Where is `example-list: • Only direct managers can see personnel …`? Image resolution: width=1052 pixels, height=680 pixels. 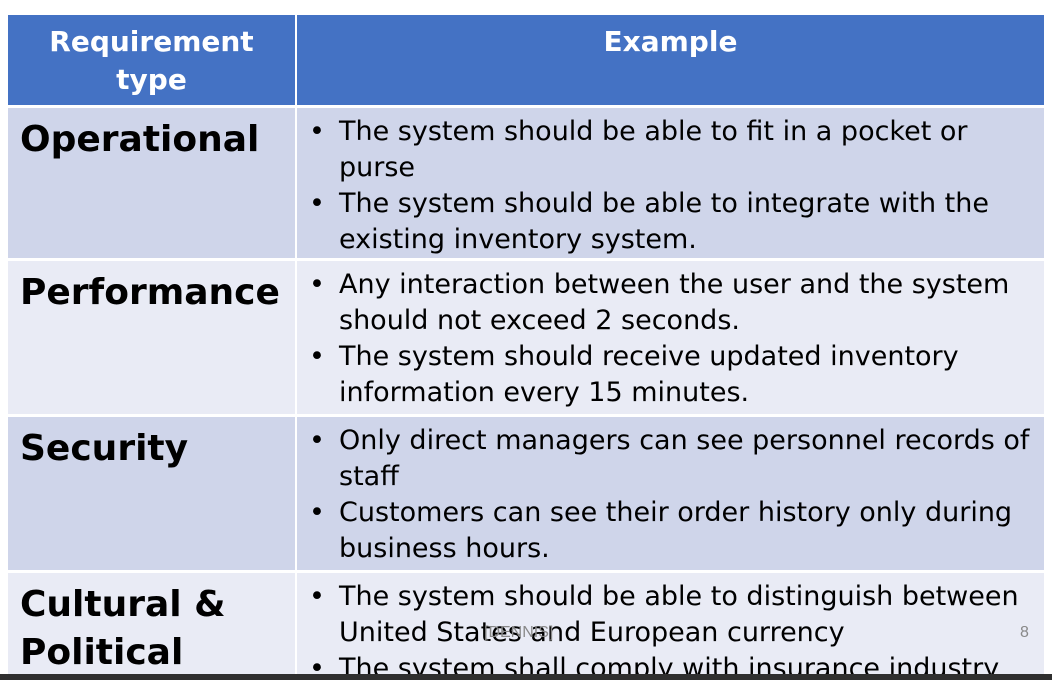 example-list: • Only direct managers can see personnel … is located at coordinates (670, 495).